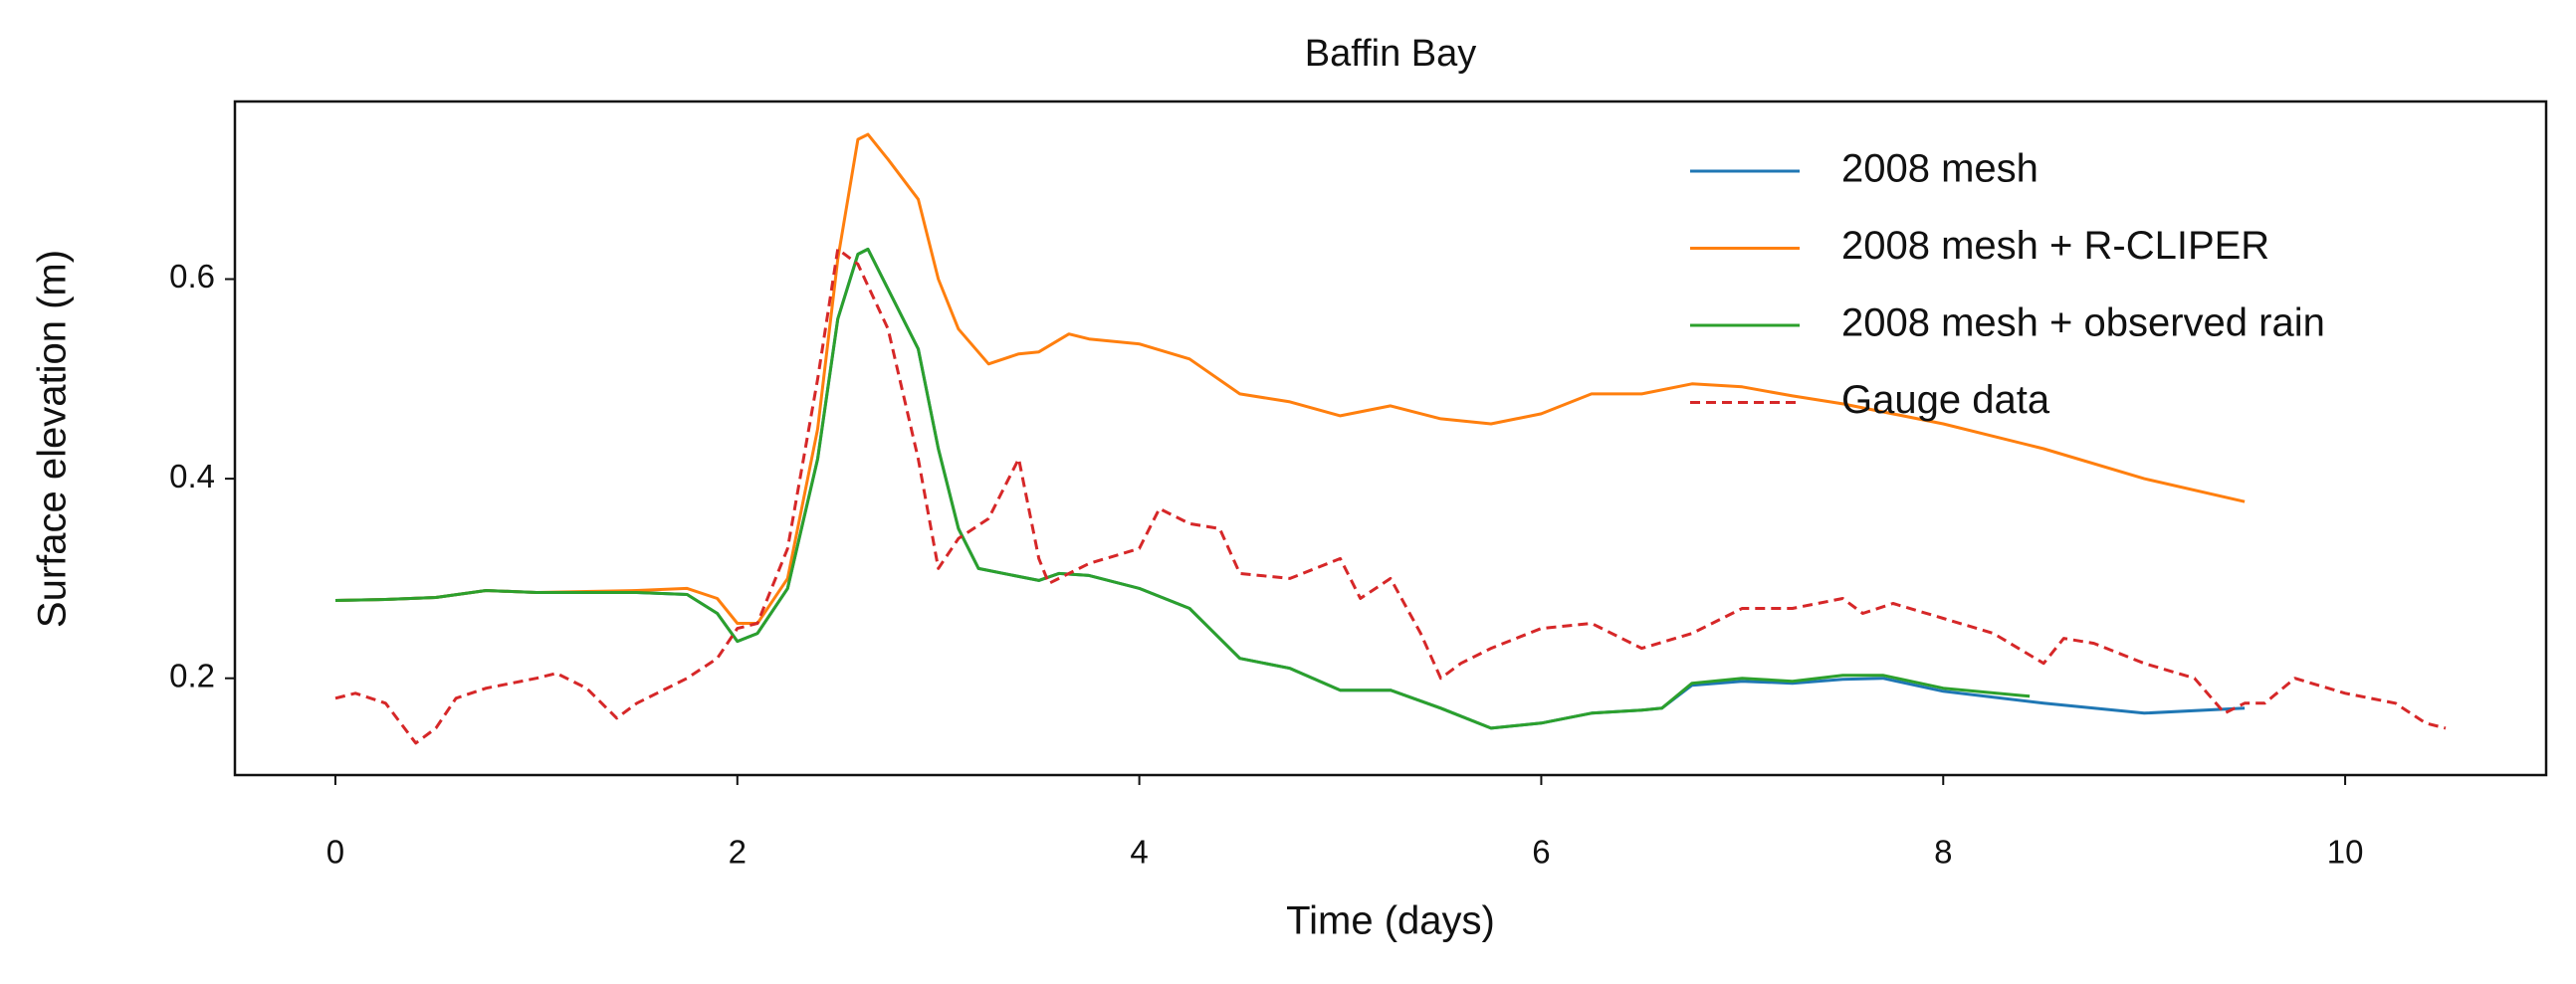 Image resolution: width=2576 pixels, height=984 pixels. Describe the element at coordinates (192, 675) in the screenshot. I see `y-tick-label: 0.2` at that location.